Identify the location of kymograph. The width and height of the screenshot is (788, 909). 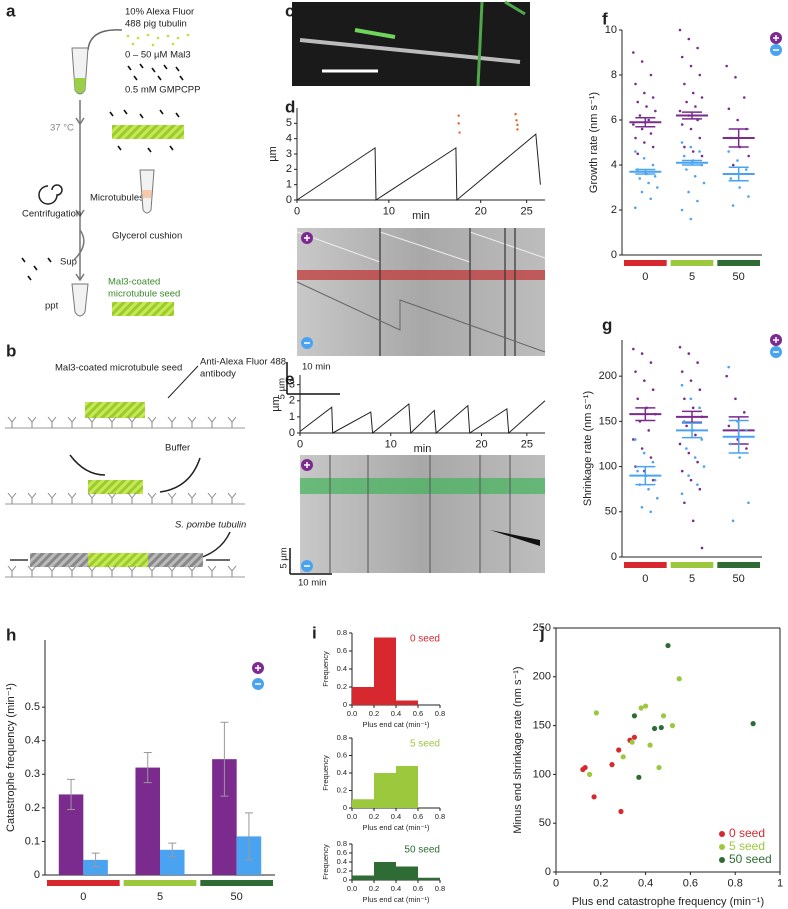
(421, 292).